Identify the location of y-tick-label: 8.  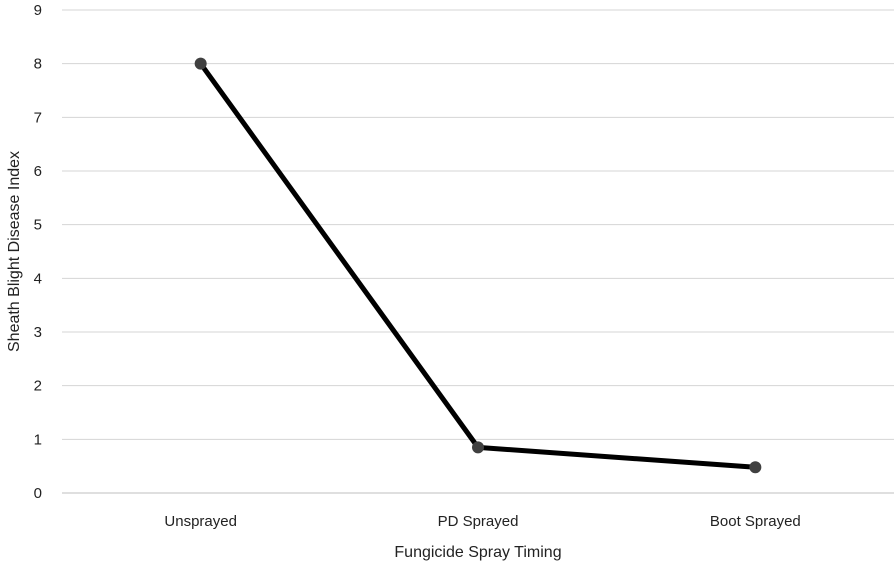
(38, 64).